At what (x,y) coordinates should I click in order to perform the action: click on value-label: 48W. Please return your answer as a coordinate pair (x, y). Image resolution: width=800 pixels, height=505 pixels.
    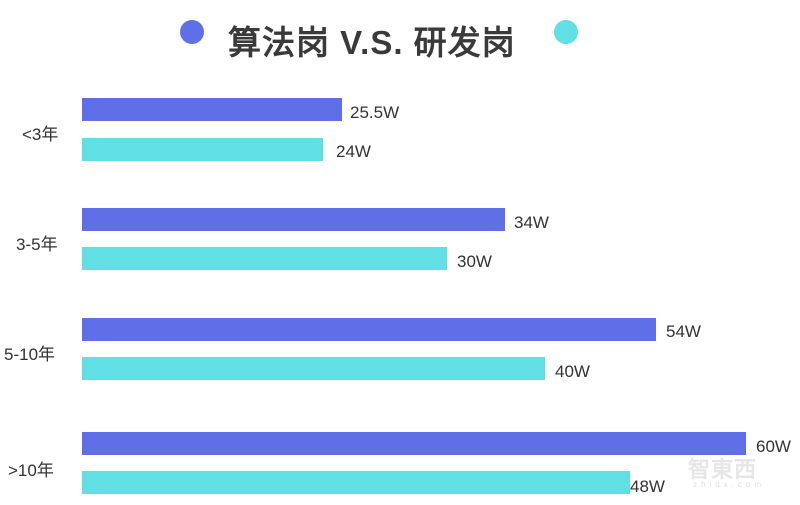
    Looking at the image, I should click on (647, 486).